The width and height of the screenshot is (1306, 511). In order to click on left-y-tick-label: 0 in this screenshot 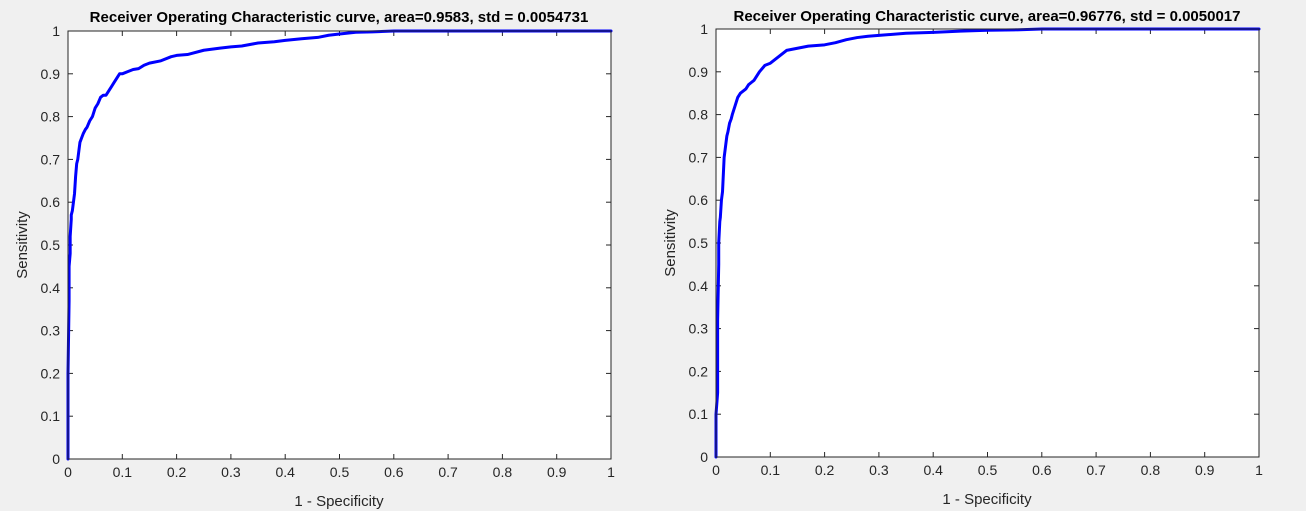, I will do `click(56, 459)`.